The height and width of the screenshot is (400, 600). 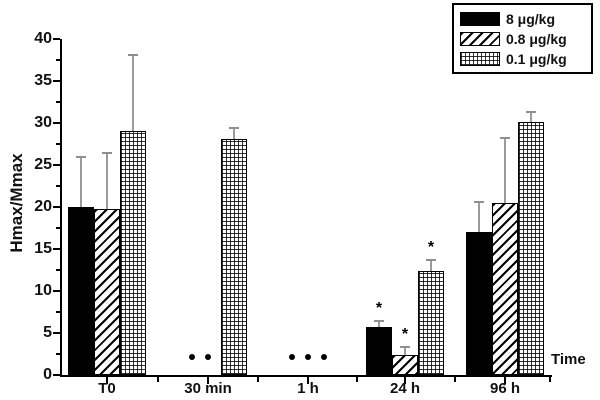 I want to click on y-axis-line, so click(x=61, y=208).